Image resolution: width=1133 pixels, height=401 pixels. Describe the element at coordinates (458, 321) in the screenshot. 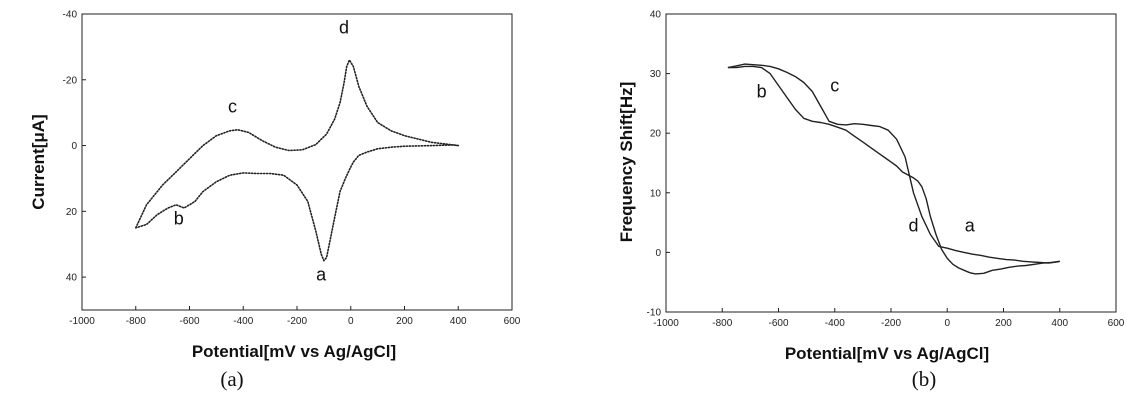

I see `x-tick-label-a-7: 400` at that location.